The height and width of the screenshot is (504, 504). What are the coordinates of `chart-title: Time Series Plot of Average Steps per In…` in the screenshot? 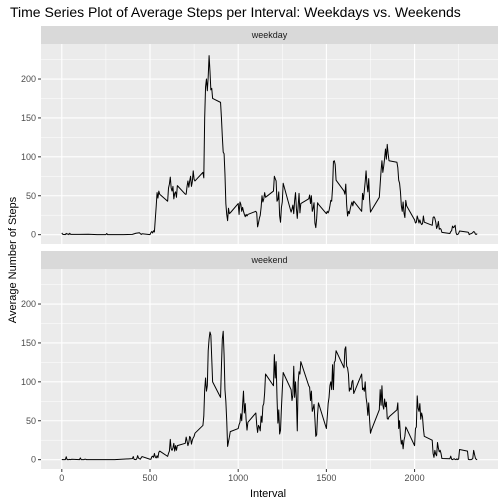 It's located at (235, 12).